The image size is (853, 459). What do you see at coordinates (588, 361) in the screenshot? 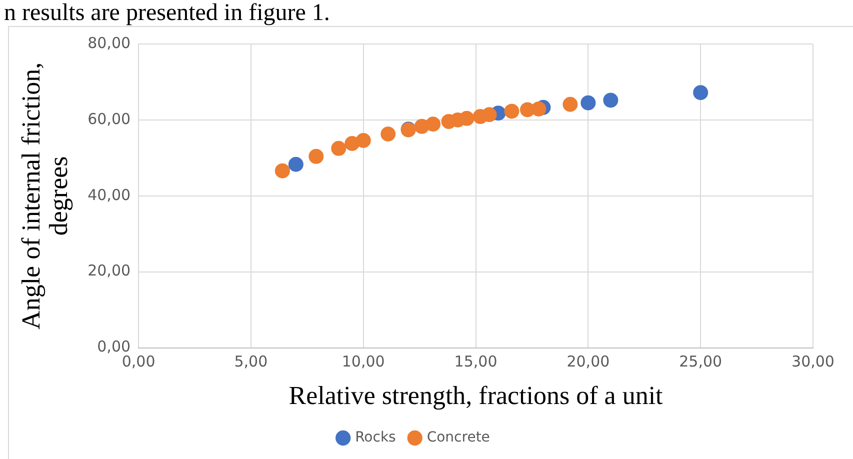
I see `x-tick-label: 20,00` at bounding box center [588, 361].